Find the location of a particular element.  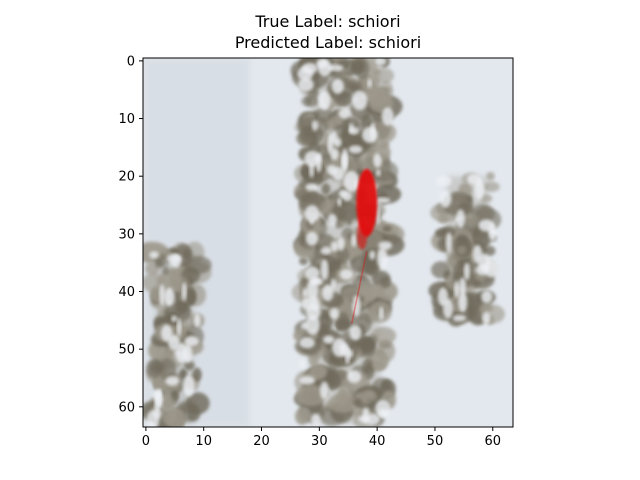

y-axis: 0 10 20 30 40 50 60 is located at coordinates (130, 234).